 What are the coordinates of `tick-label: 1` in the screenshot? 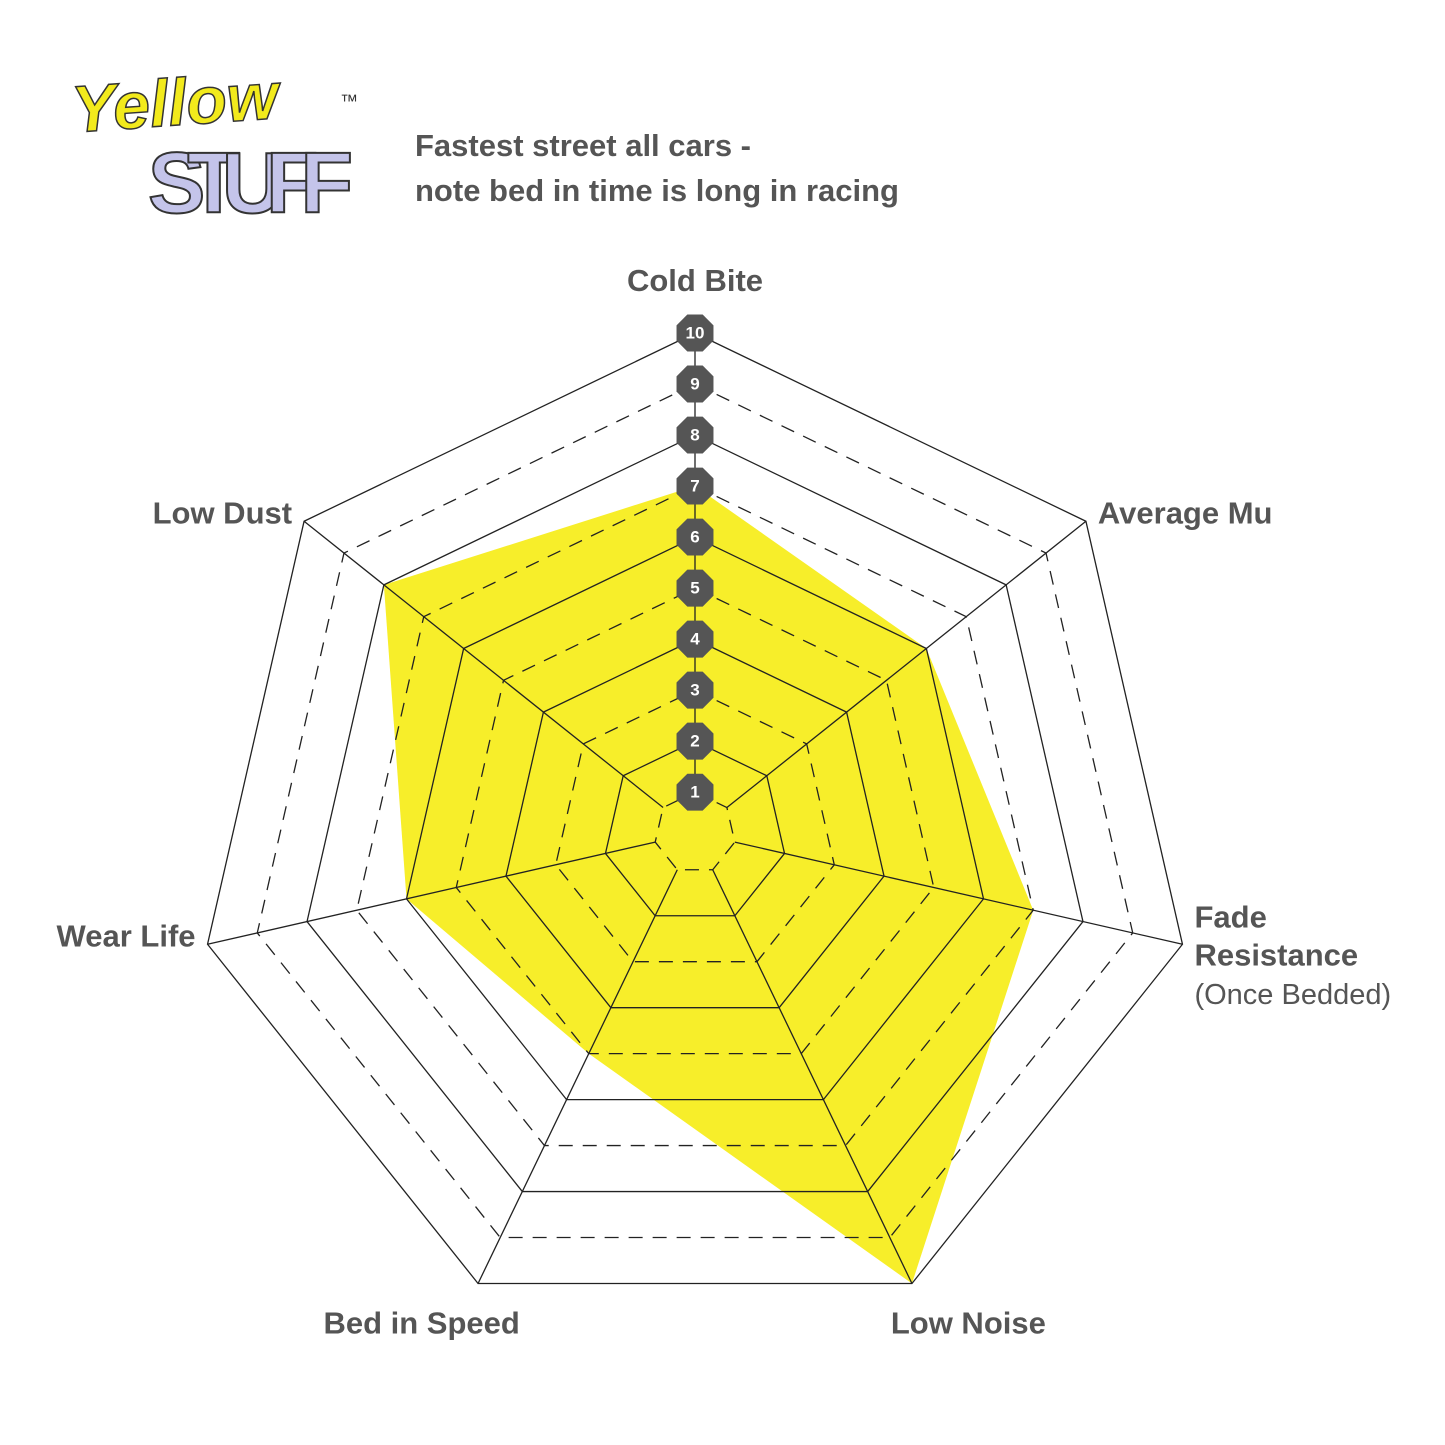 It's located at (694, 792).